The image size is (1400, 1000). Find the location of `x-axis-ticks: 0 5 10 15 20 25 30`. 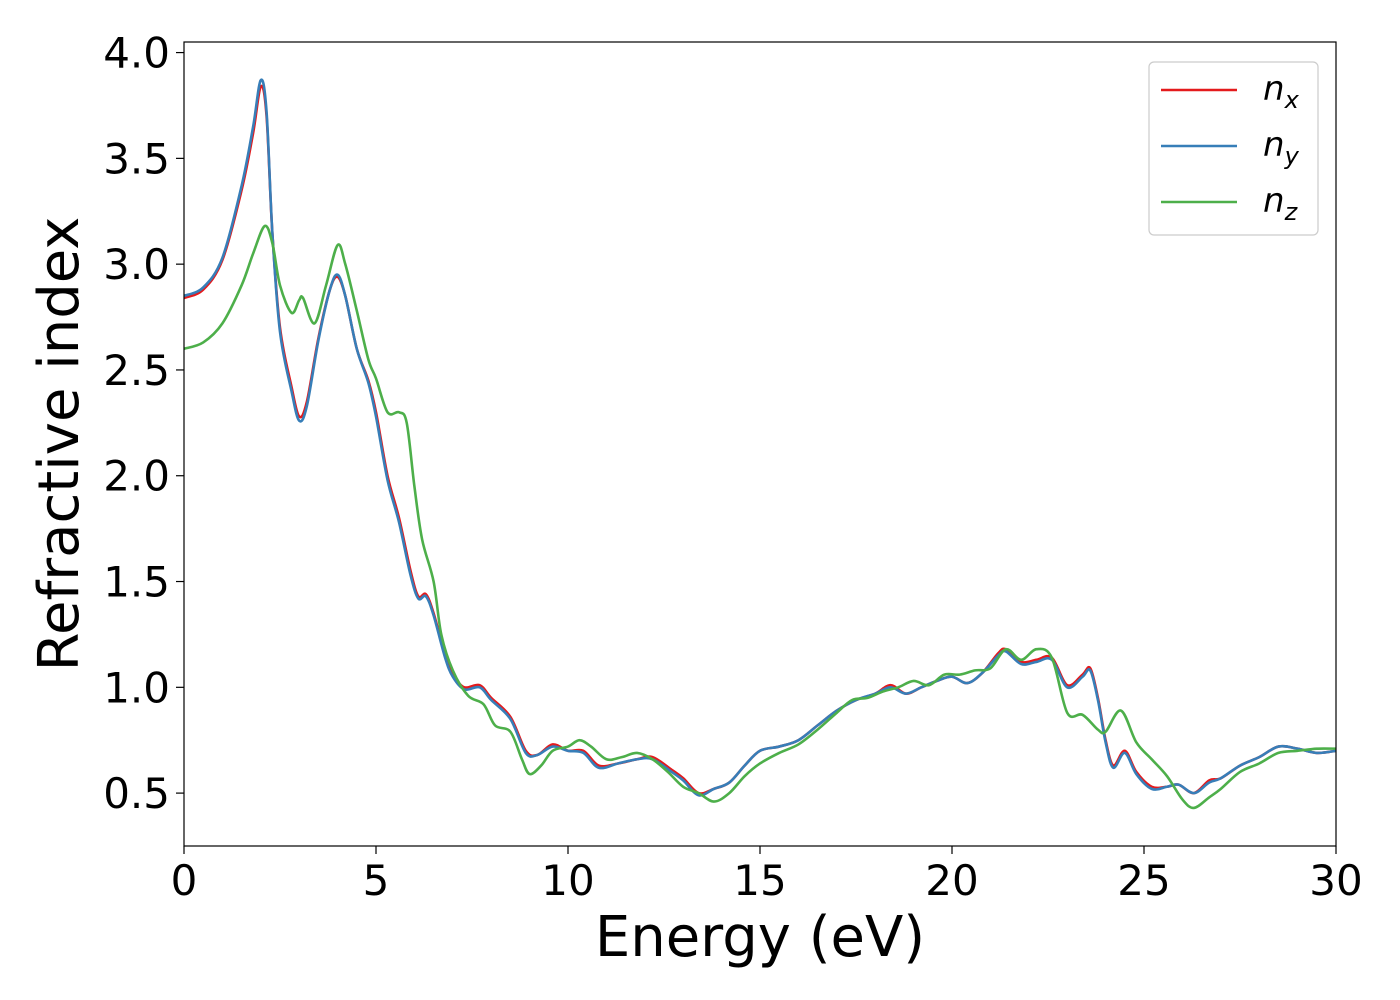

x-axis-ticks: 0 5 10 15 20 25 30 is located at coordinates (767, 875).